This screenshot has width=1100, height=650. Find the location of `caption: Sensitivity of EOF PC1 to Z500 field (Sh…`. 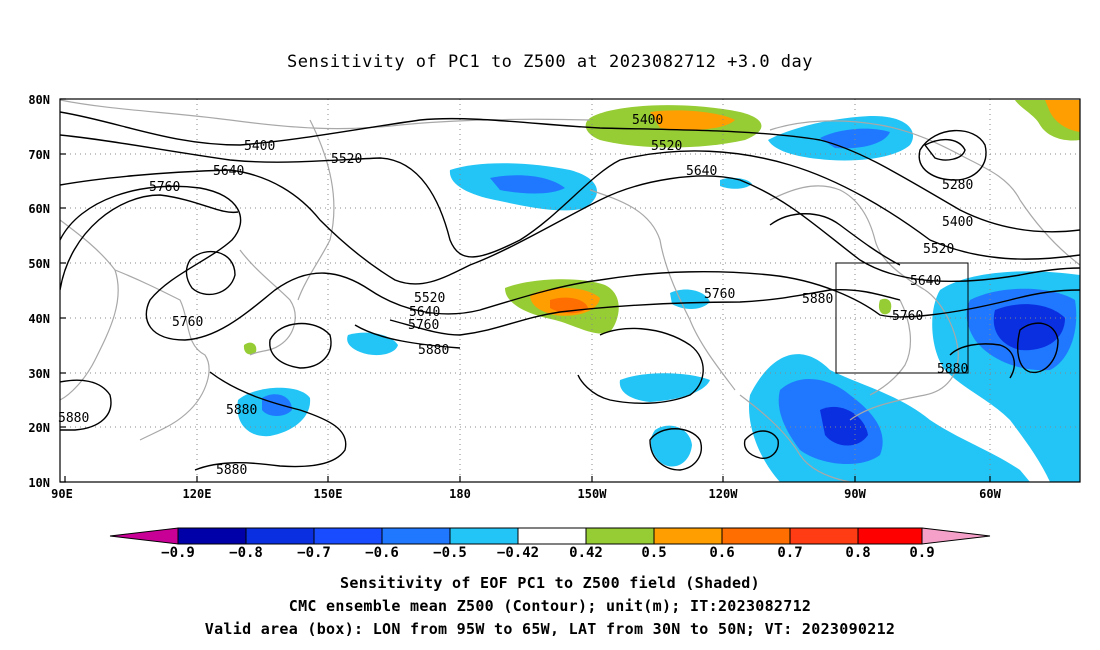

caption: Sensitivity of EOF PC1 to Z500 field (Sh… is located at coordinates (550, 606).